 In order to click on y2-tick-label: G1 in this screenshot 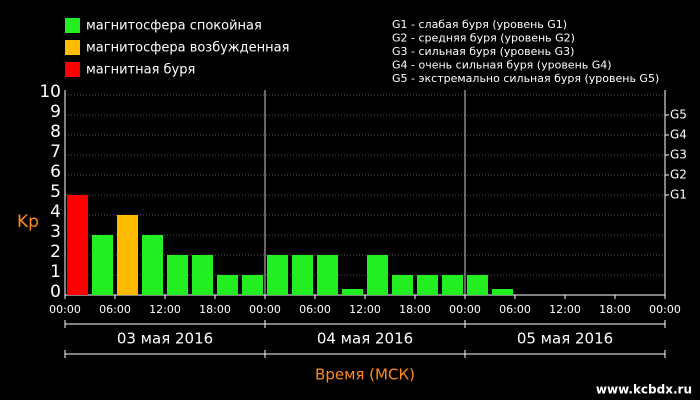, I will do `click(678, 195)`.